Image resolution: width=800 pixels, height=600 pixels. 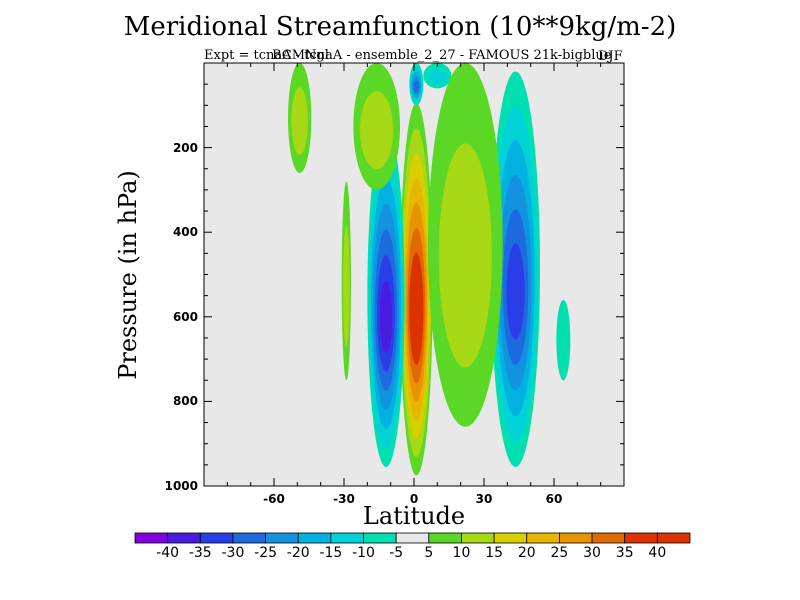 I want to click on colorbar-label: -40, so click(x=168, y=553).